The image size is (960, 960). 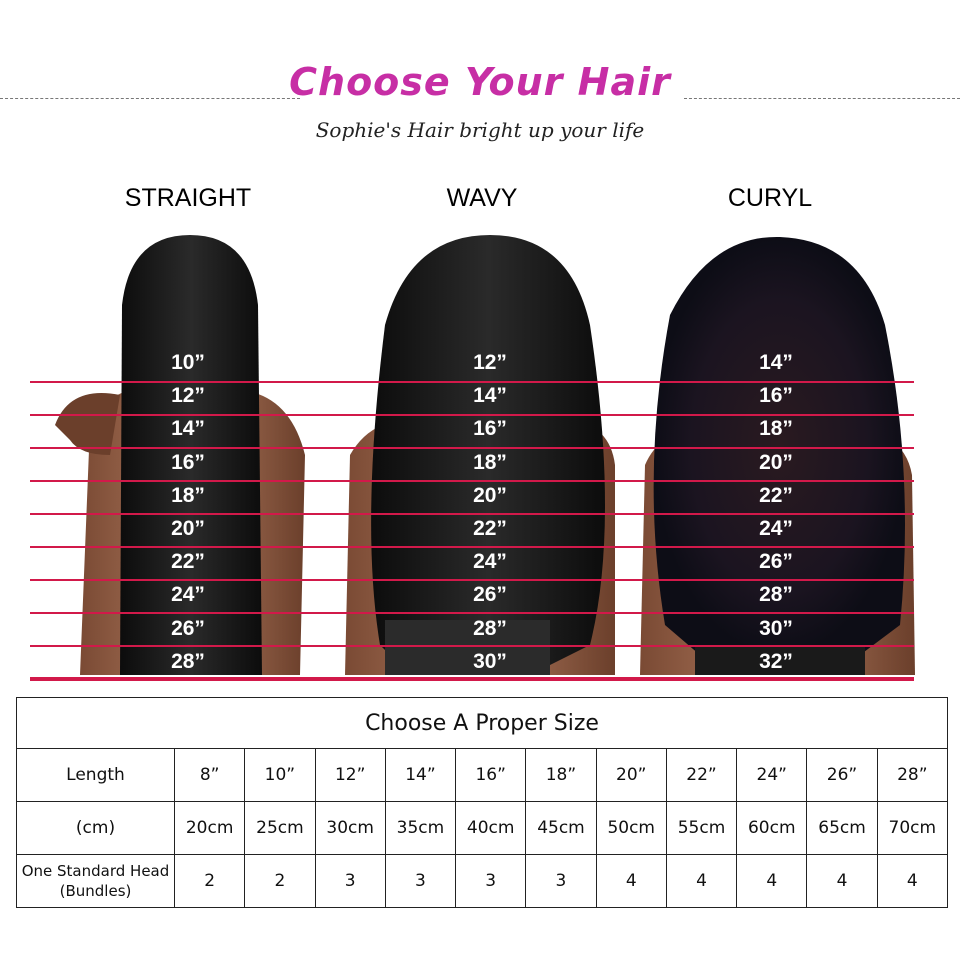 What do you see at coordinates (631, 828) in the screenshot?
I see `table-cell: 50cm` at bounding box center [631, 828].